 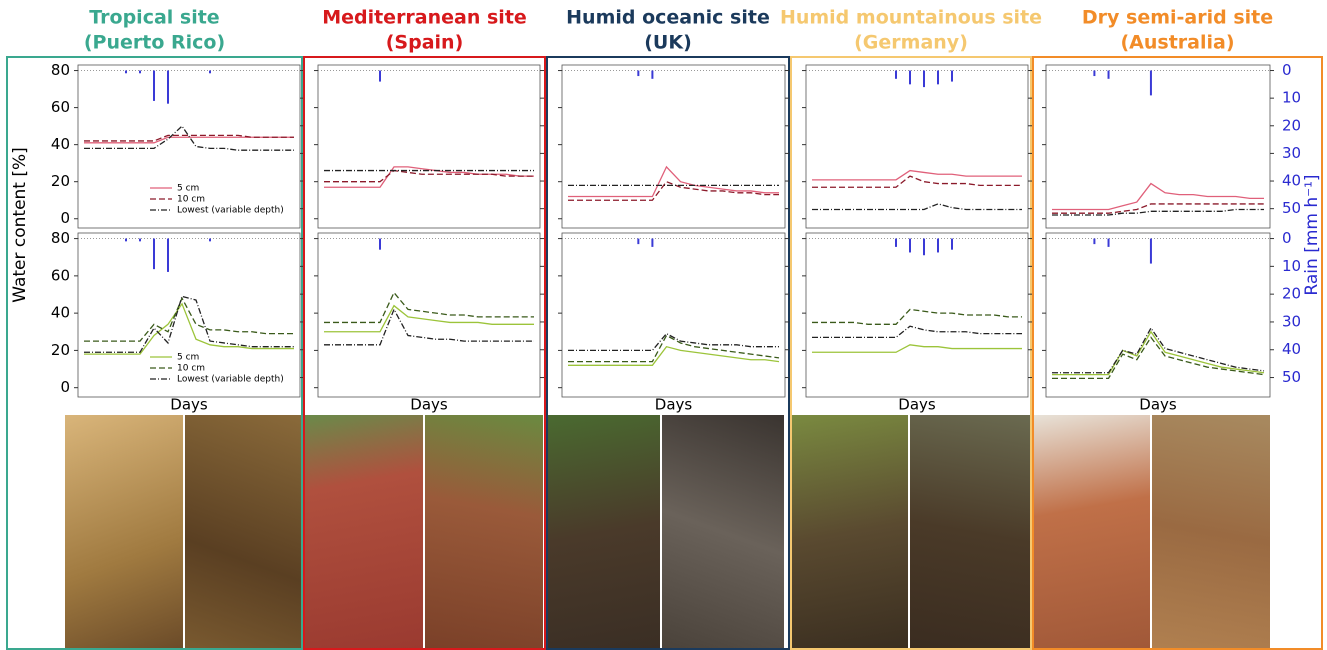 What do you see at coordinates (668, 18) in the screenshot?
I see `site-title: Humid oceanic site` at bounding box center [668, 18].